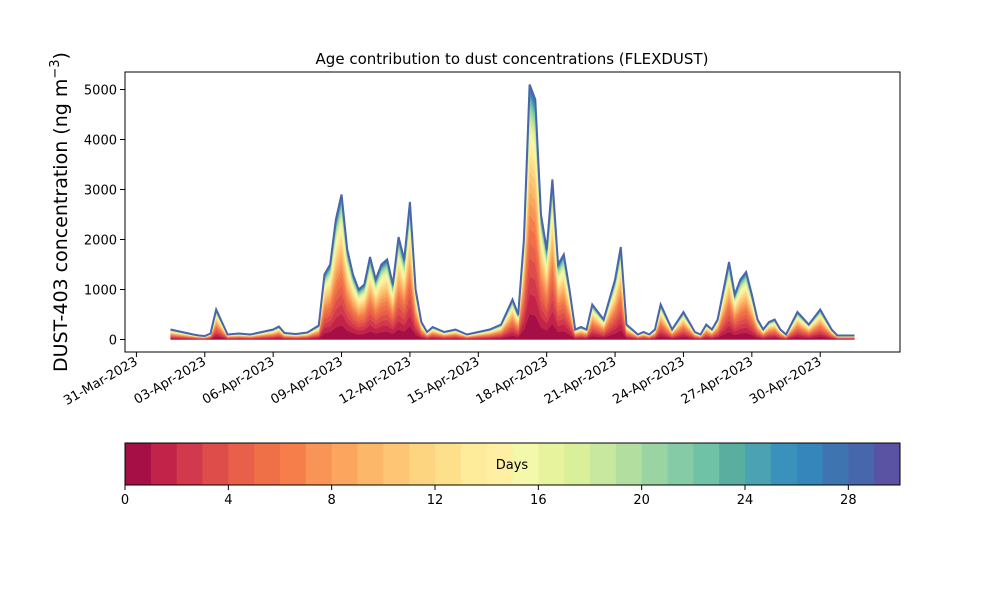  What do you see at coordinates (100, 91) in the screenshot?
I see `y-tick-label: 5000` at bounding box center [100, 91].